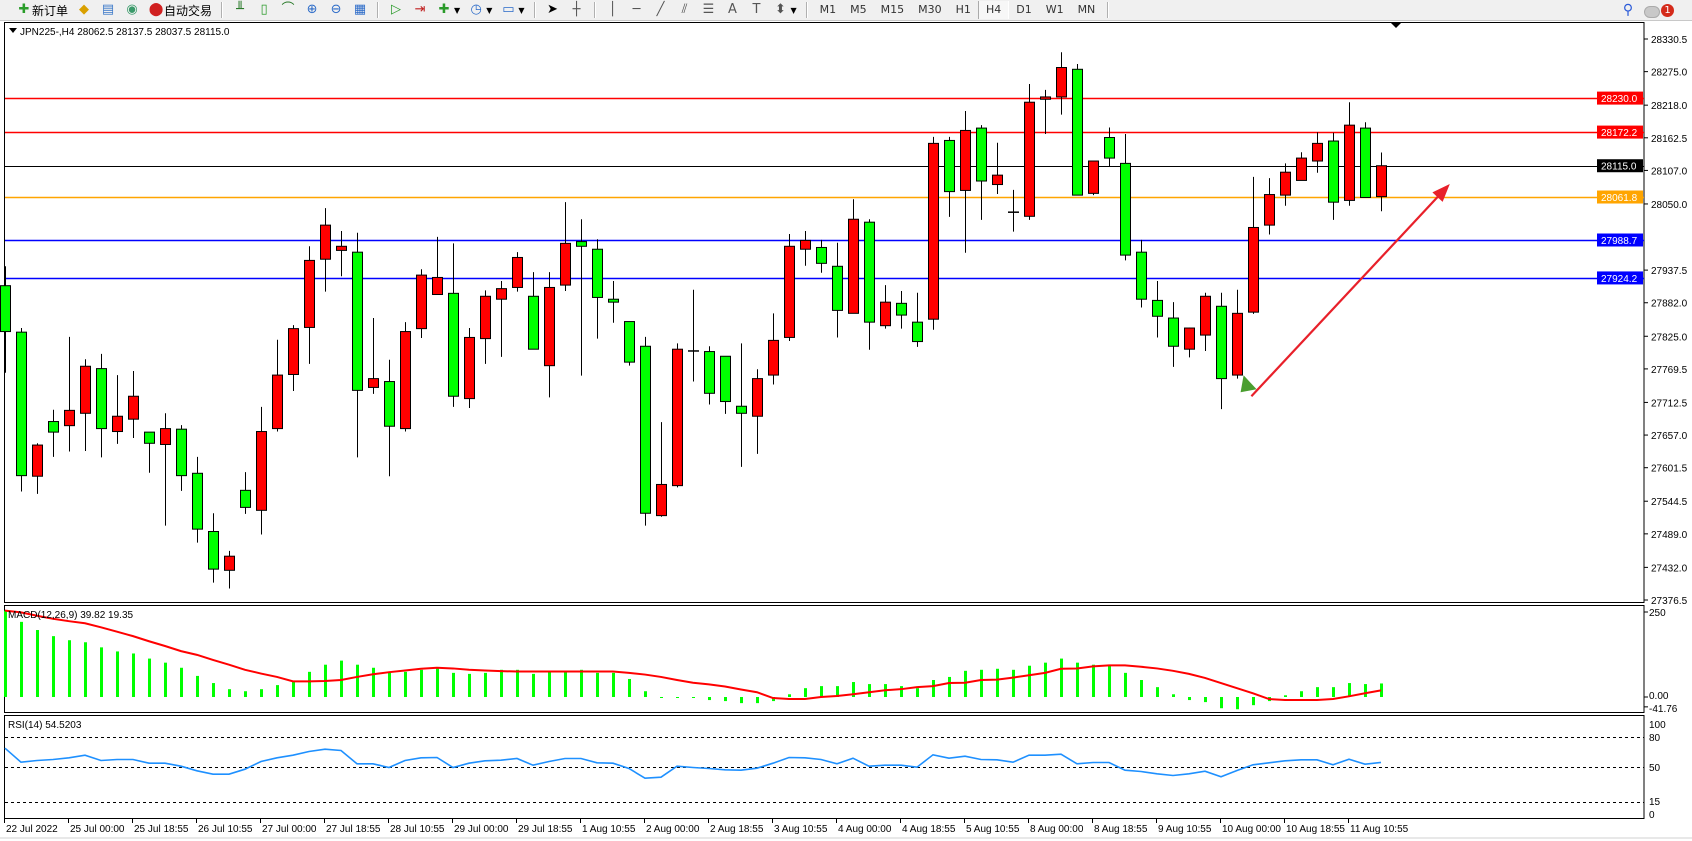 The width and height of the screenshot is (1692, 841). What do you see at coordinates (685, 10) in the screenshot?
I see `equidistant-channel-tool: ⫽` at bounding box center [685, 10].